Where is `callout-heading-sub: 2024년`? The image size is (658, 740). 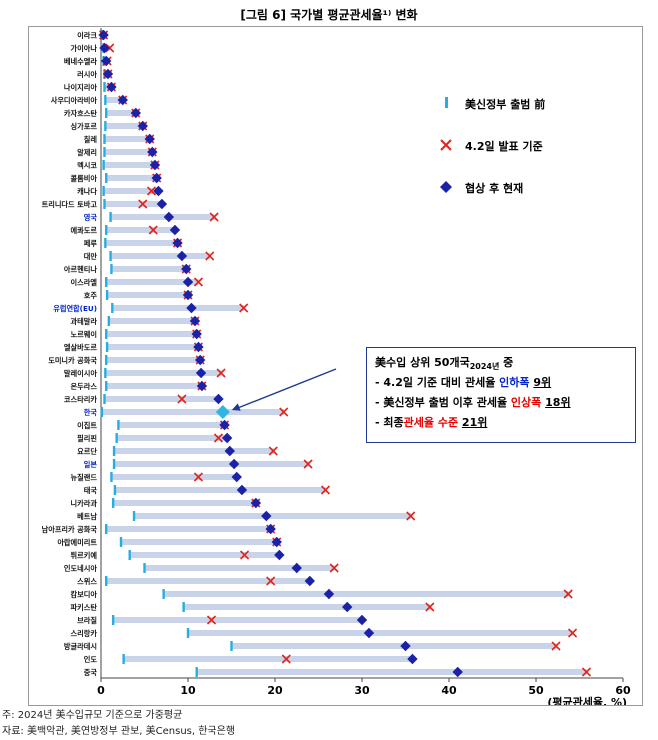
callout-heading-sub: 2024년 is located at coordinates (484, 367).